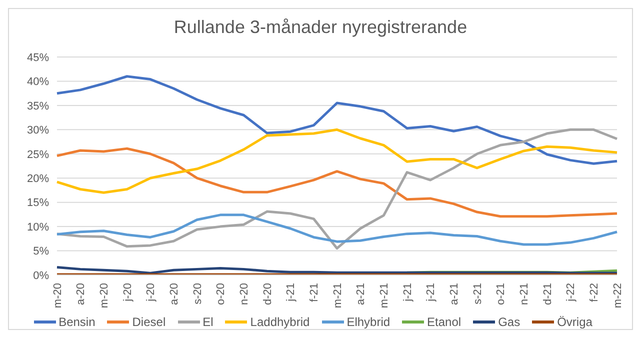 Image resolution: width=641 pixels, height=338 pixels. What do you see at coordinates (38, 106) in the screenshot?
I see `y-tick-label: 35%` at bounding box center [38, 106].